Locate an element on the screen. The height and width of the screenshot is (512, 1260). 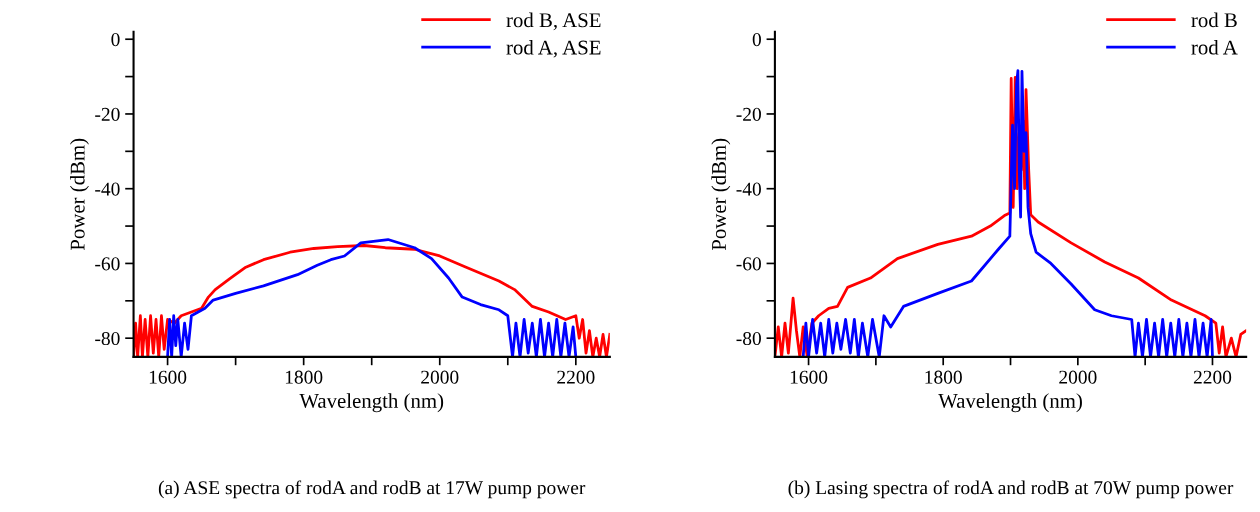
legend-label: rod B is located at coordinates (1214, 20).